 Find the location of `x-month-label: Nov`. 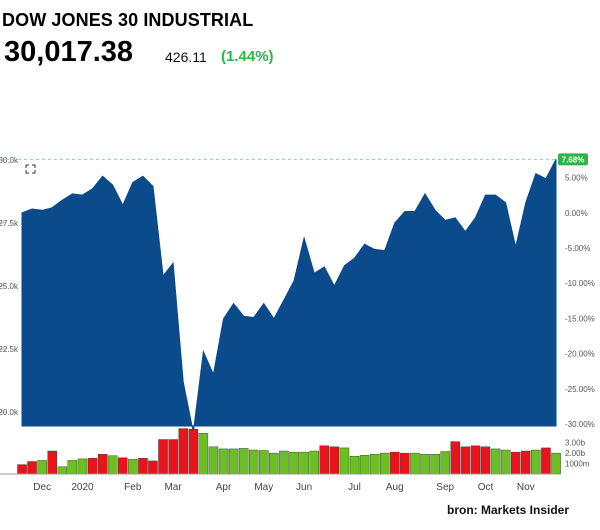

x-month-label: Nov is located at coordinates (526, 487).